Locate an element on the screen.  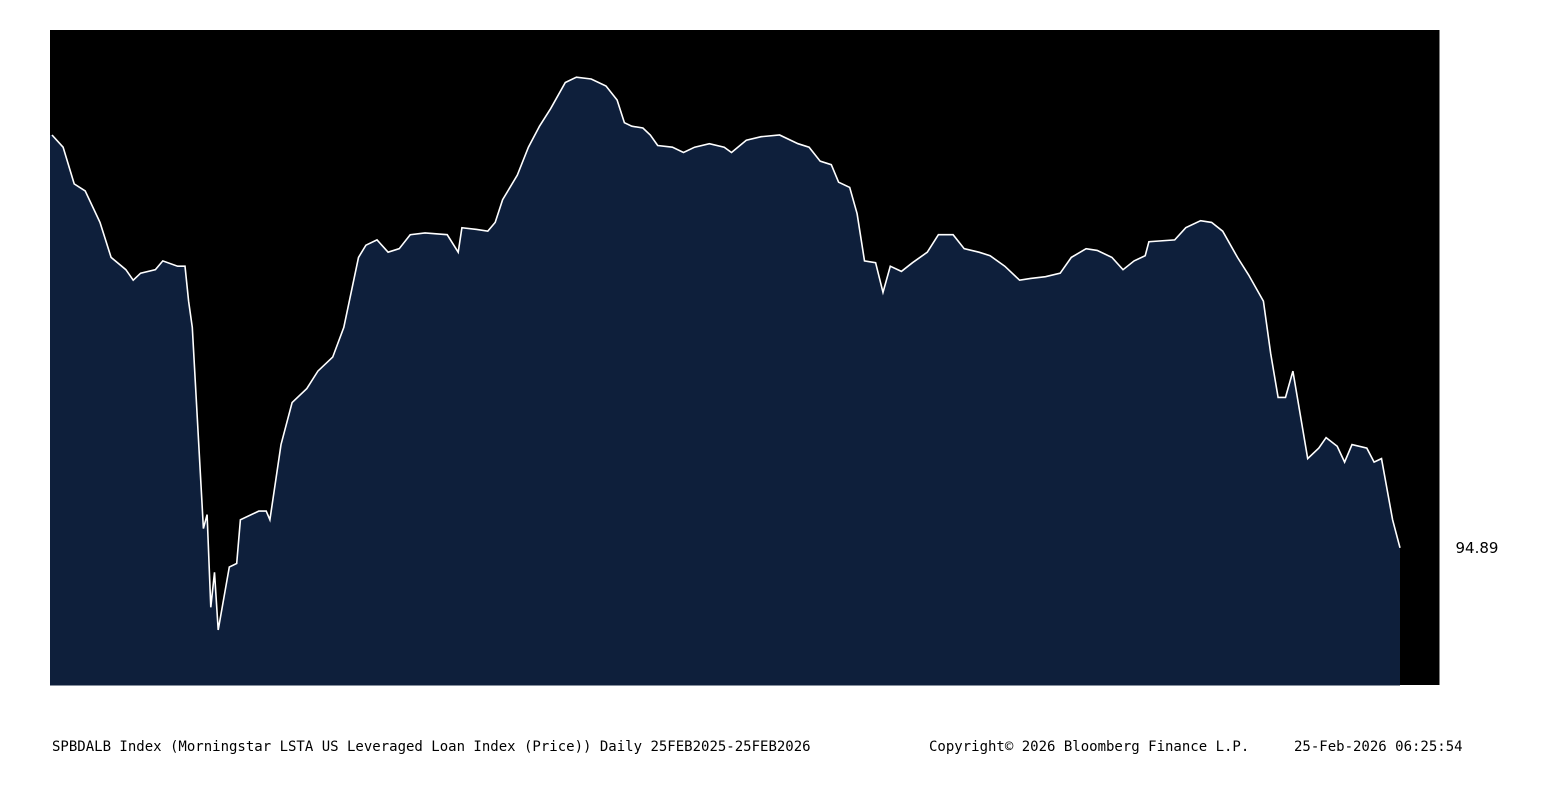
x-tick-label: Nov is located at coordinates (1023, 701).